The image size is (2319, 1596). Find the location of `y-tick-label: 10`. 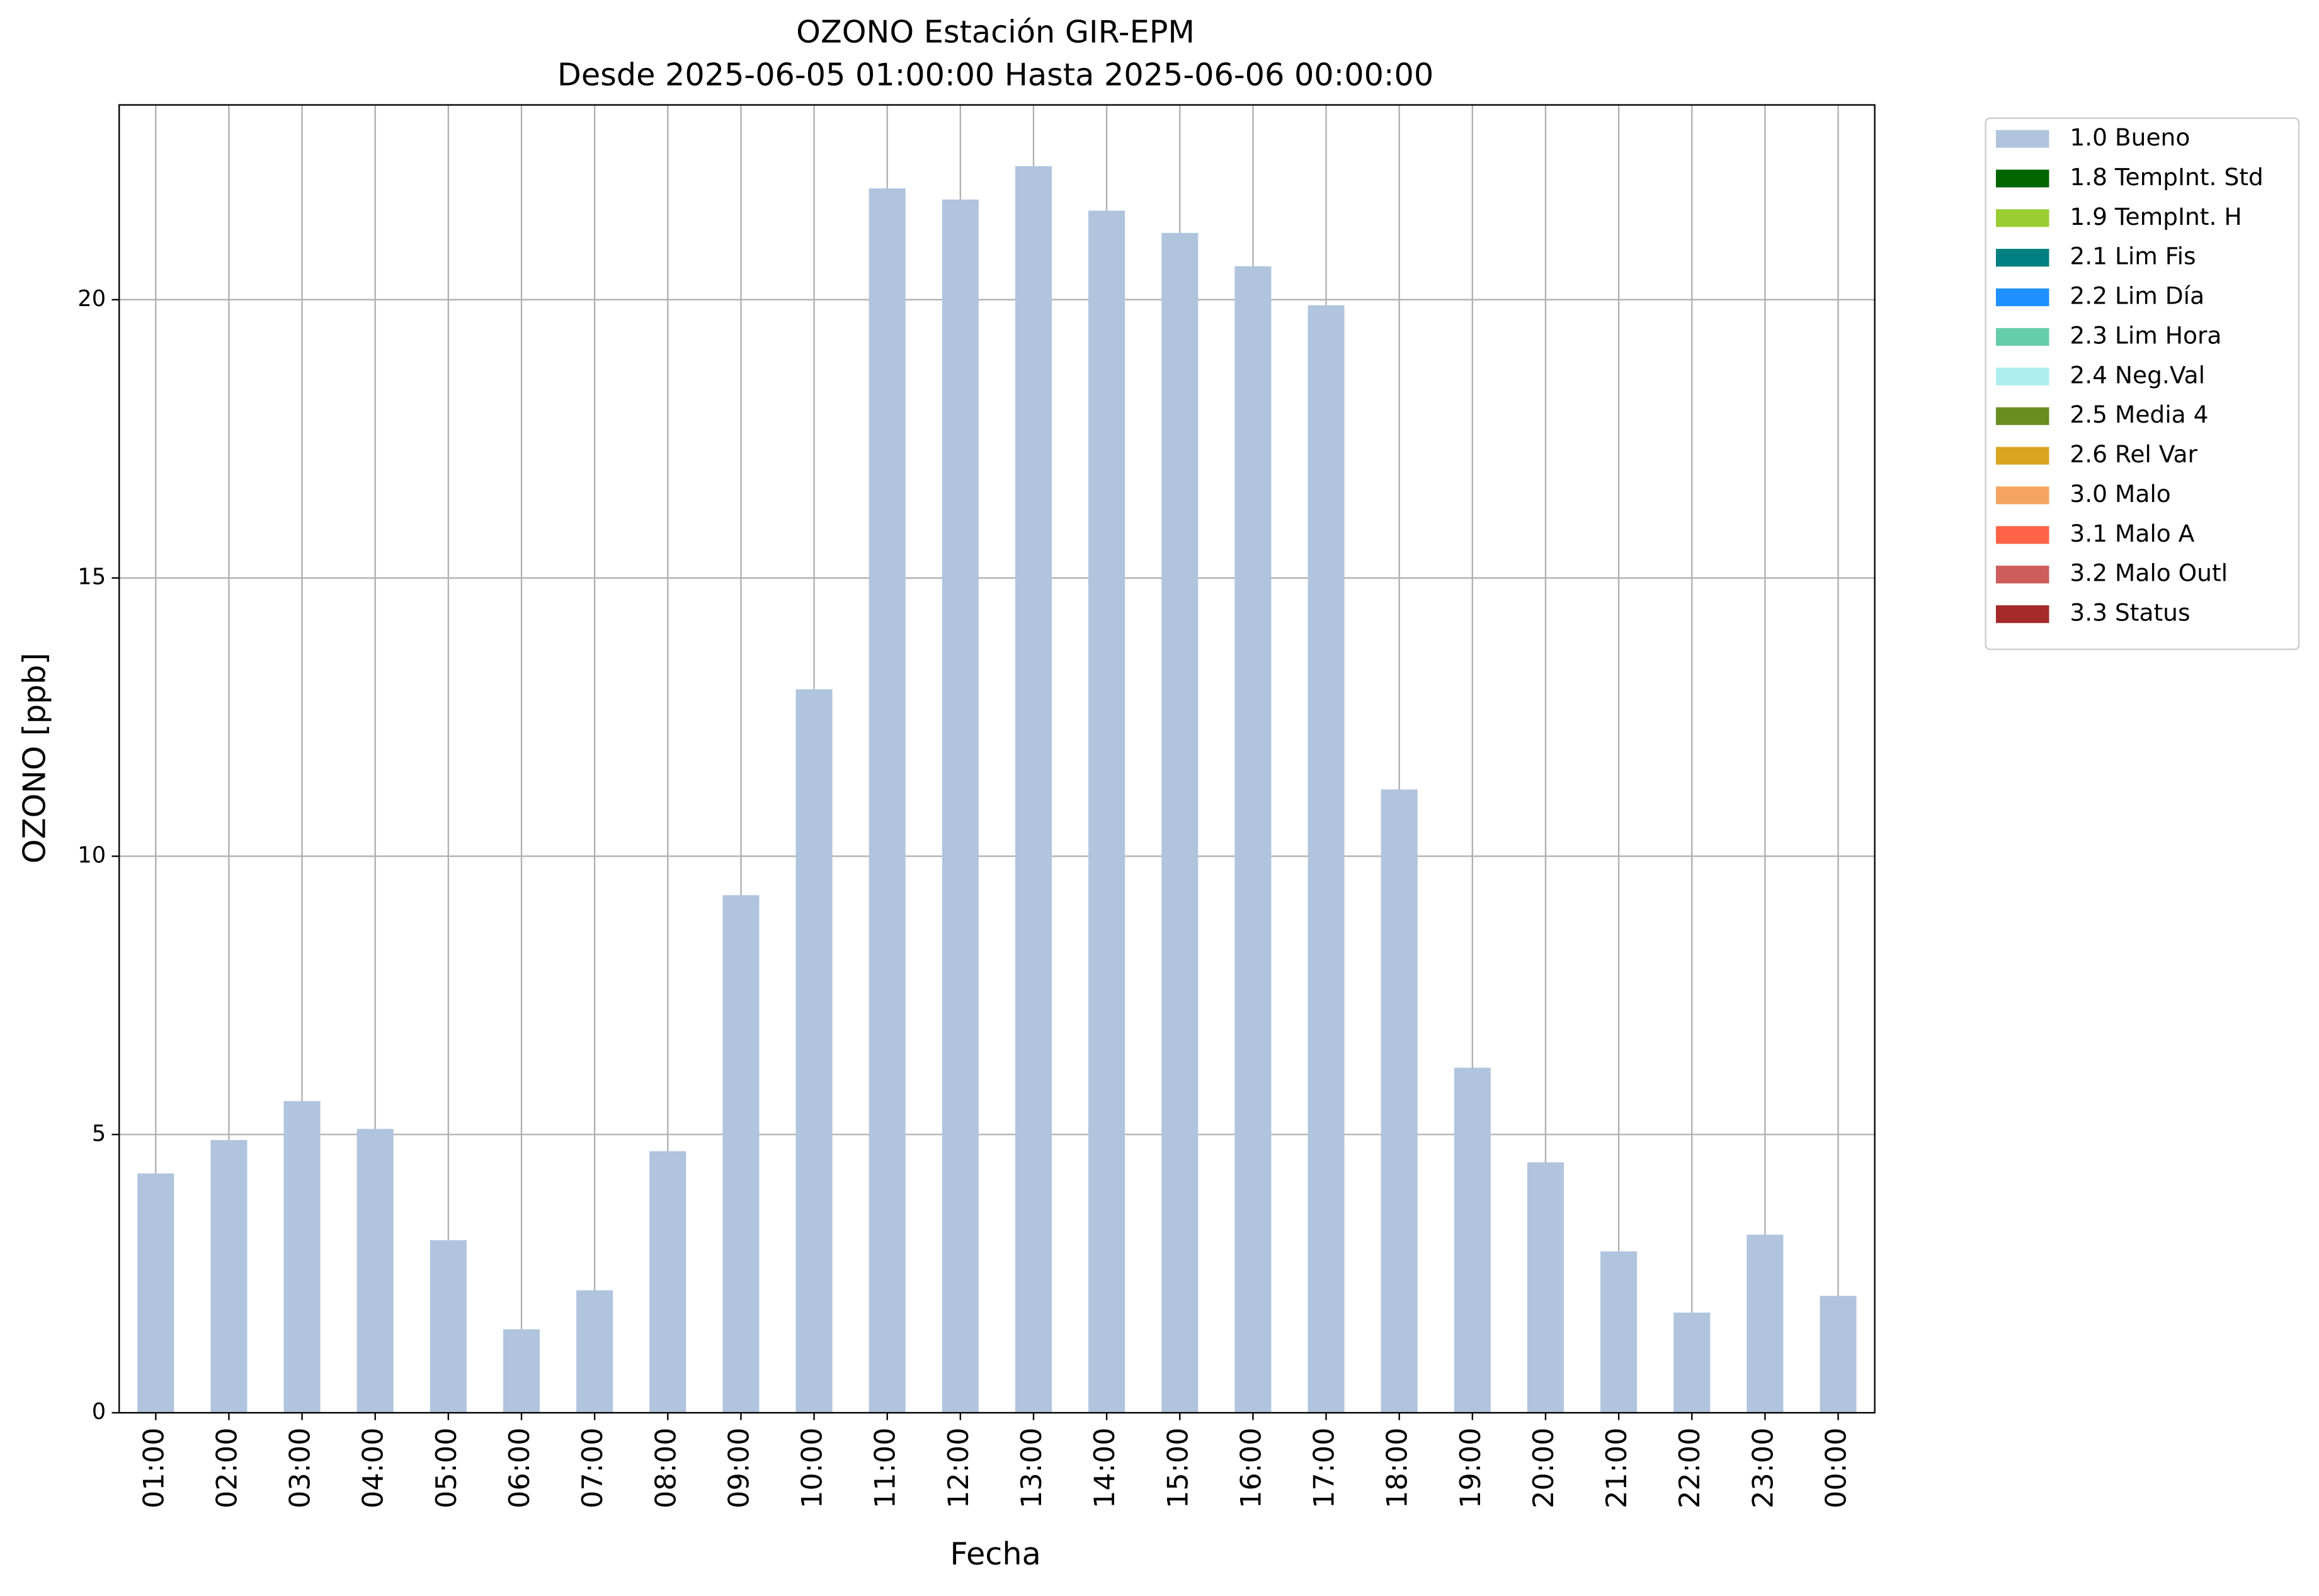

y-tick-label: 10 is located at coordinates (91, 855).